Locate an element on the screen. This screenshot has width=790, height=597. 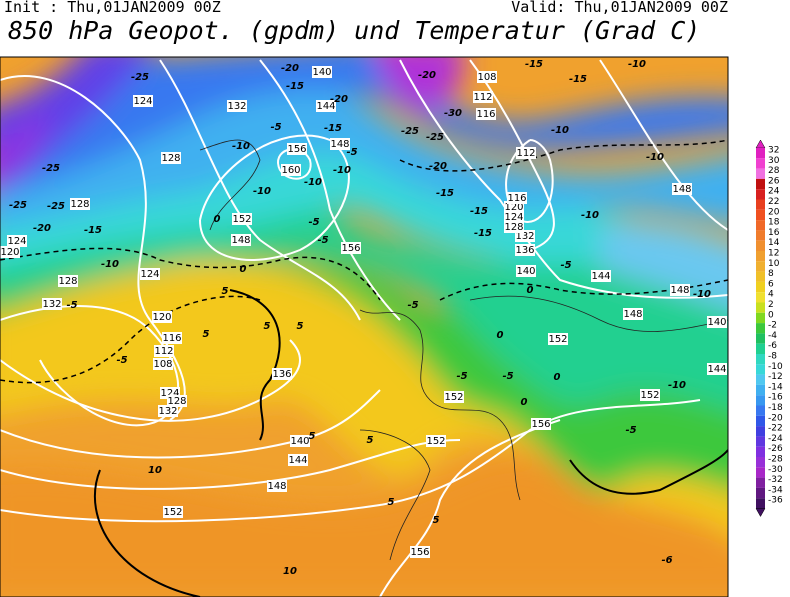
color-bar-label: 26 is located at coordinates (774, 181).